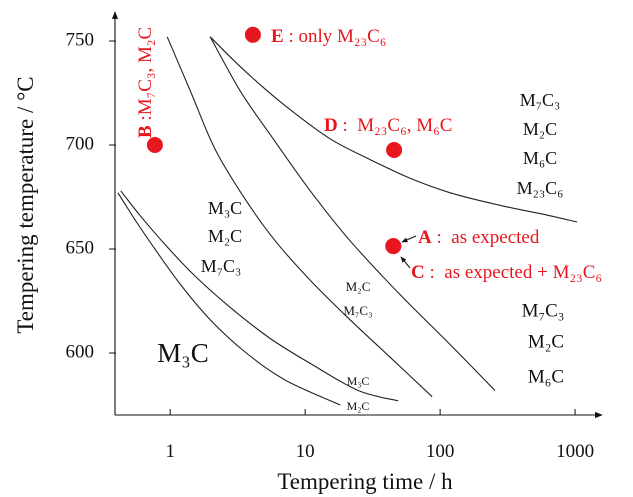 Image resolution: width=633 pixels, height=497 pixels. Describe the element at coordinates (277, 36) in the screenshot. I see `label-e-letter: E` at that location.